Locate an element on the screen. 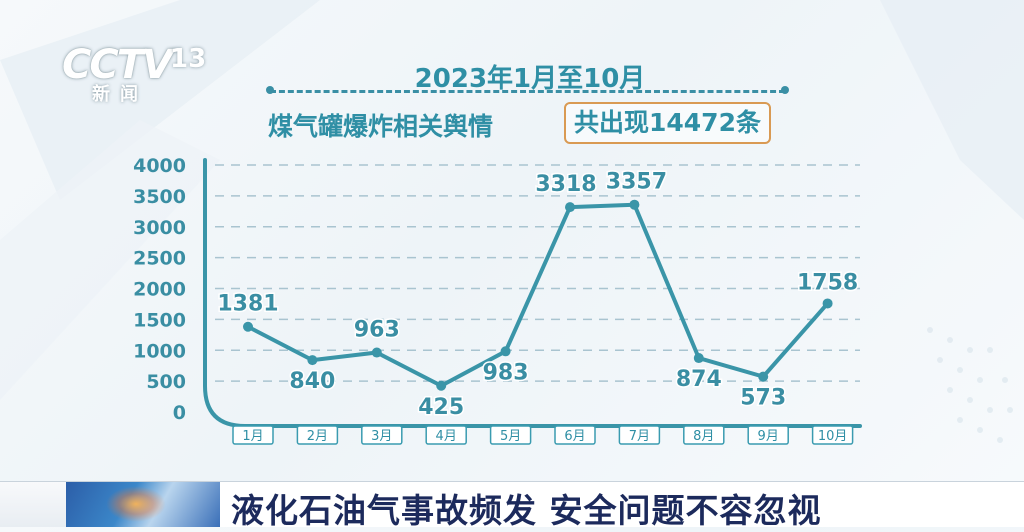 The width and height of the screenshot is (1024, 532). y-tick-label: 2500 is located at coordinates (159, 259).